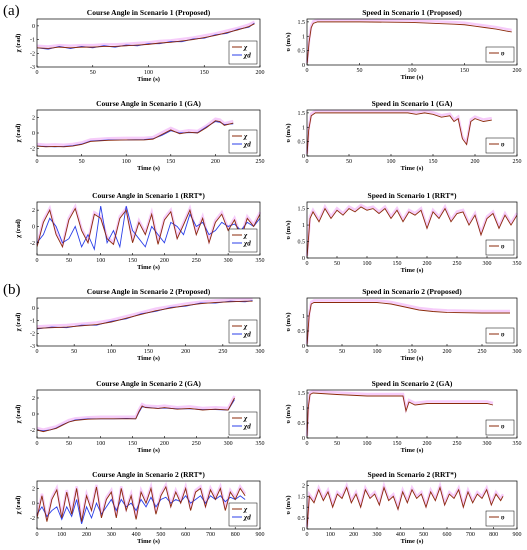 The image size is (527, 550). Describe the element at coordinates (100, 444) in the screenshot. I see `x-tick-label: 100` at that location.